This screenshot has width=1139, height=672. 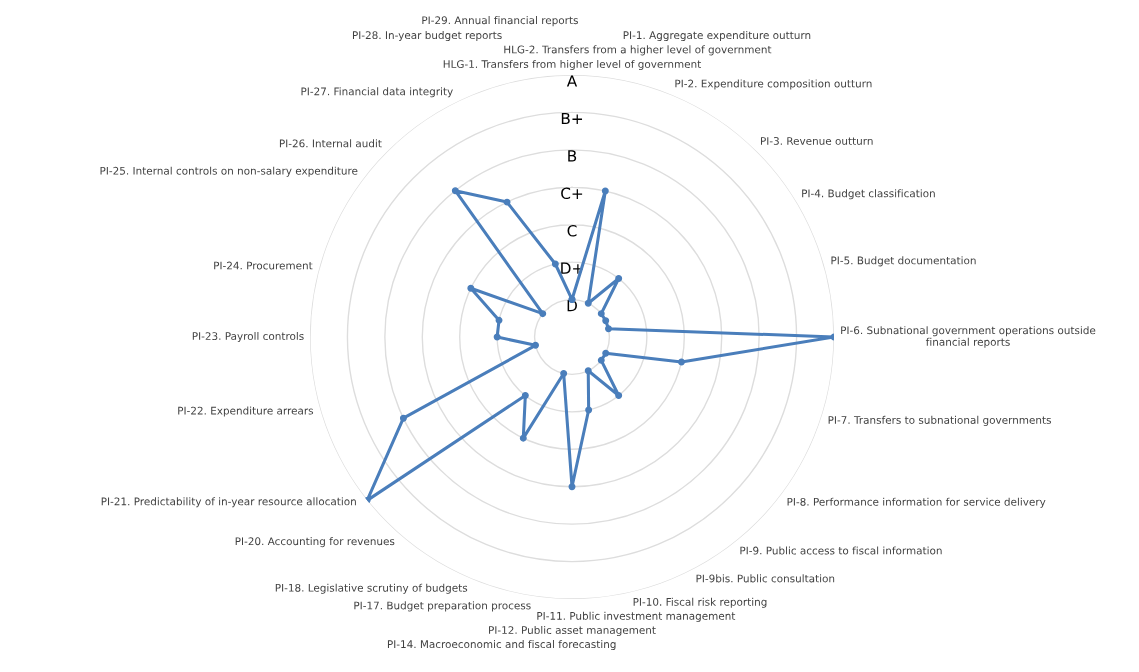 I want to click on spoke-label: HLG-1. Transfers from higher level of government, so click(x=572, y=65).